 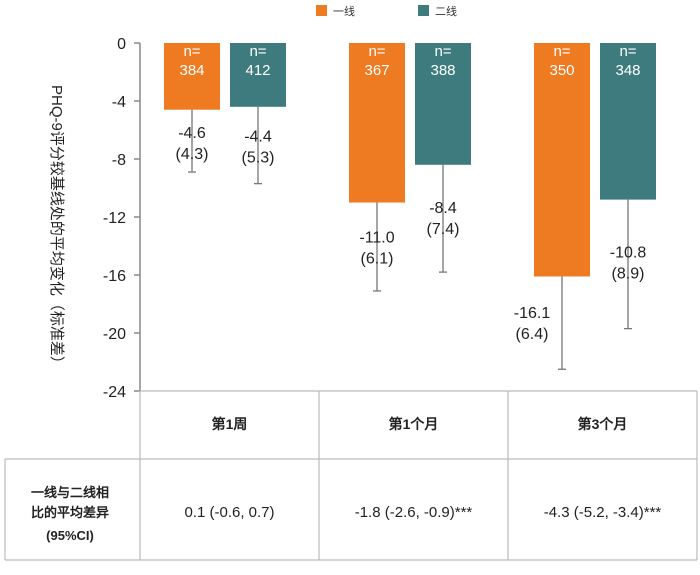 What do you see at coordinates (443, 104) in the screenshot?
I see `bar-series2-cat2` at bounding box center [443, 104].